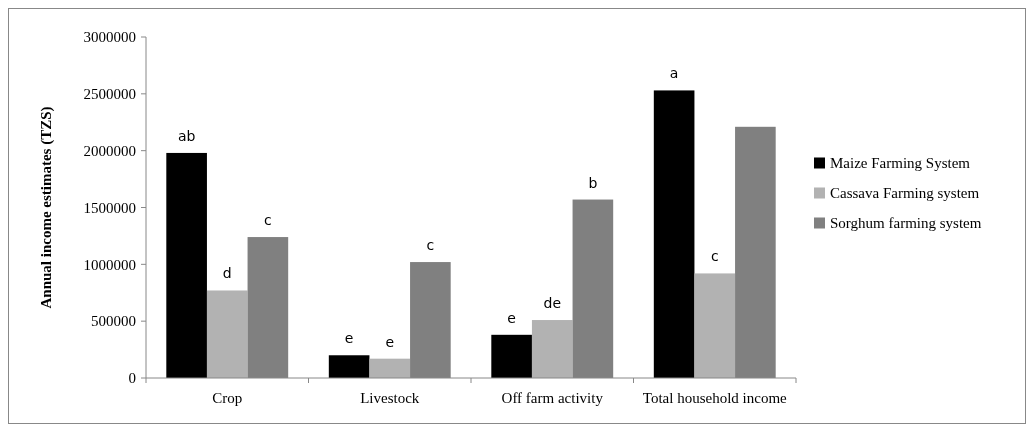  Describe the element at coordinates (906, 222) in the screenshot. I see `legend-label: Sorghum farming system` at that location.